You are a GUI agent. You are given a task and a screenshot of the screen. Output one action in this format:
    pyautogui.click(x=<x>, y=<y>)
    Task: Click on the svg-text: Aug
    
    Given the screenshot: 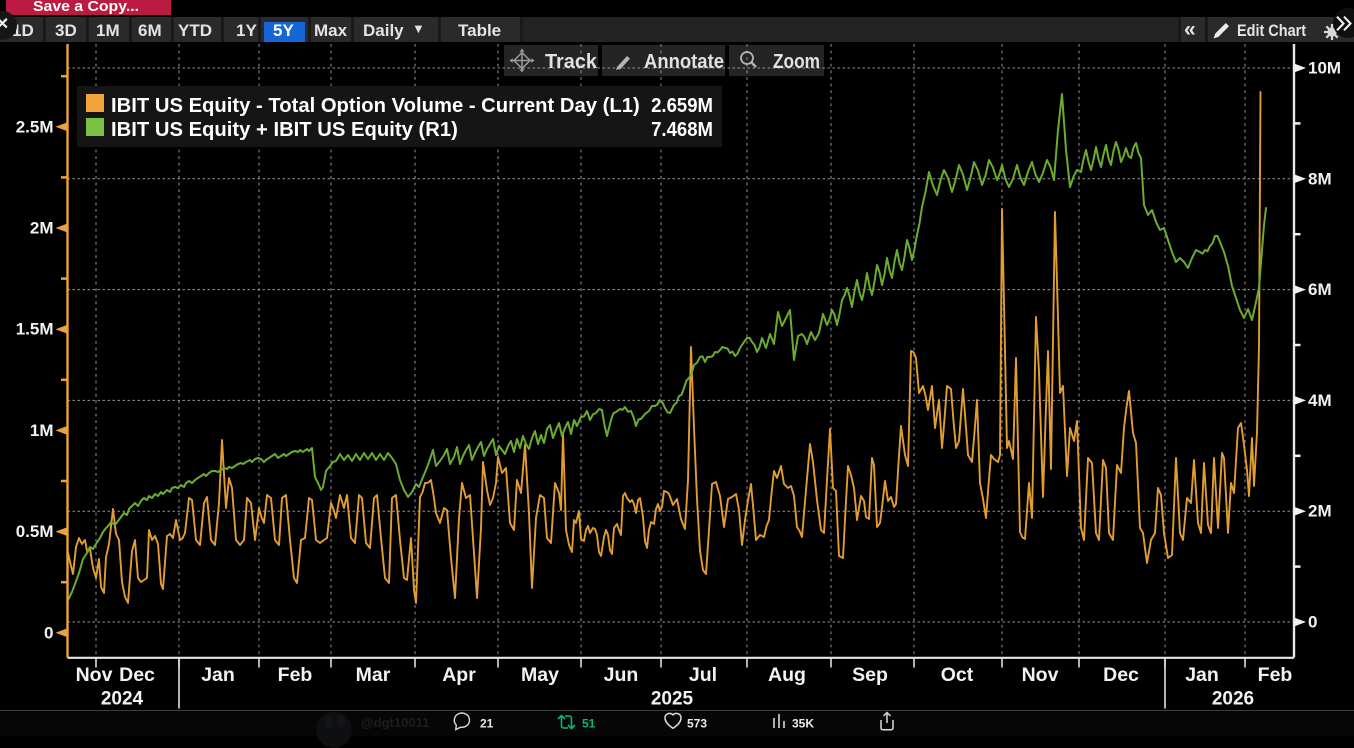 What is the action you would take?
    pyautogui.click(x=787, y=675)
    